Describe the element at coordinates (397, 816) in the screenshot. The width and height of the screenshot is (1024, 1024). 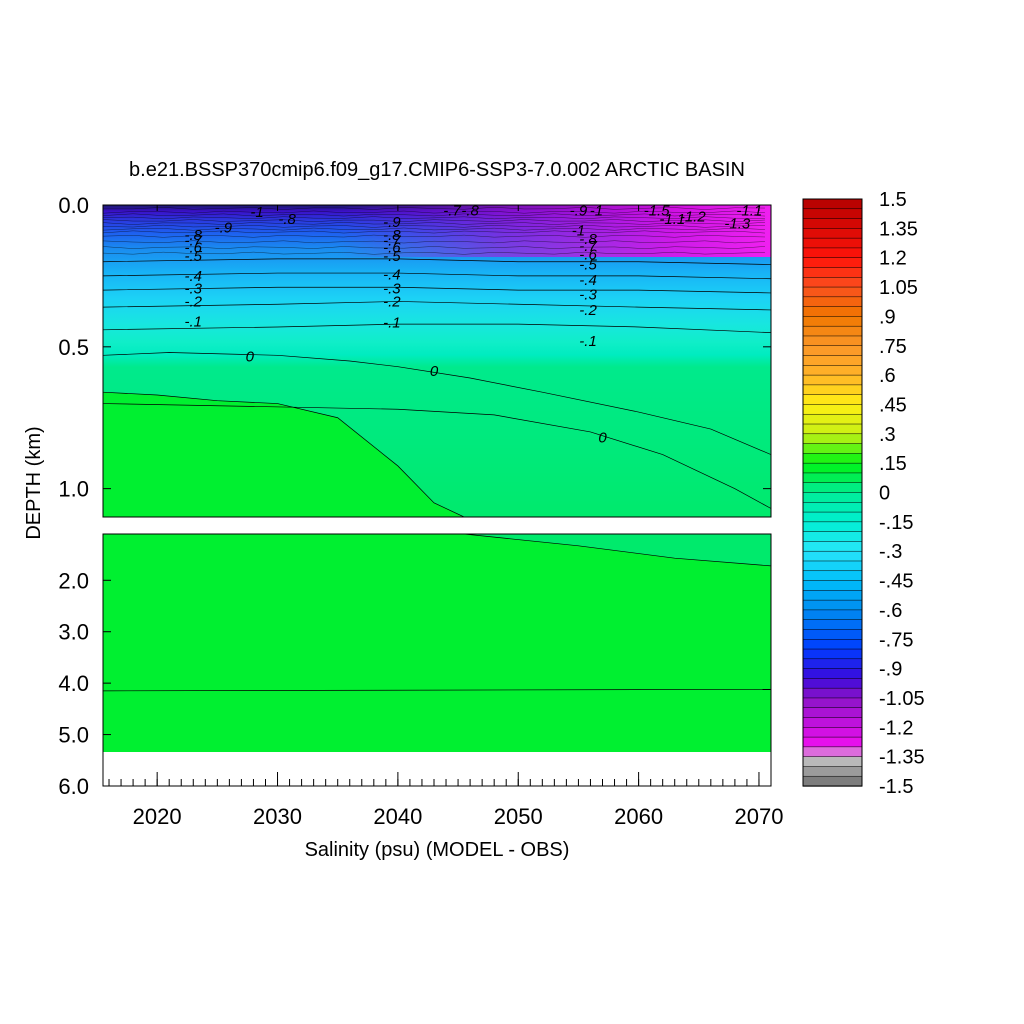
I see `x-tick-label-2: 2040` at that location.